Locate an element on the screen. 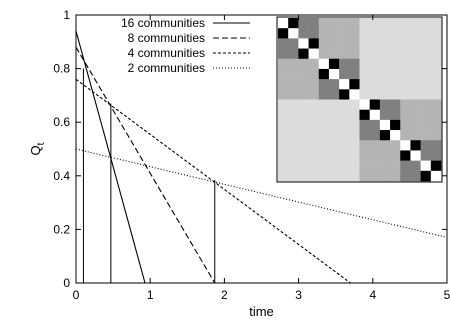 This screenshot has width=450, height=324. x-tick-label: 3 is located at coordinates (298, 295).